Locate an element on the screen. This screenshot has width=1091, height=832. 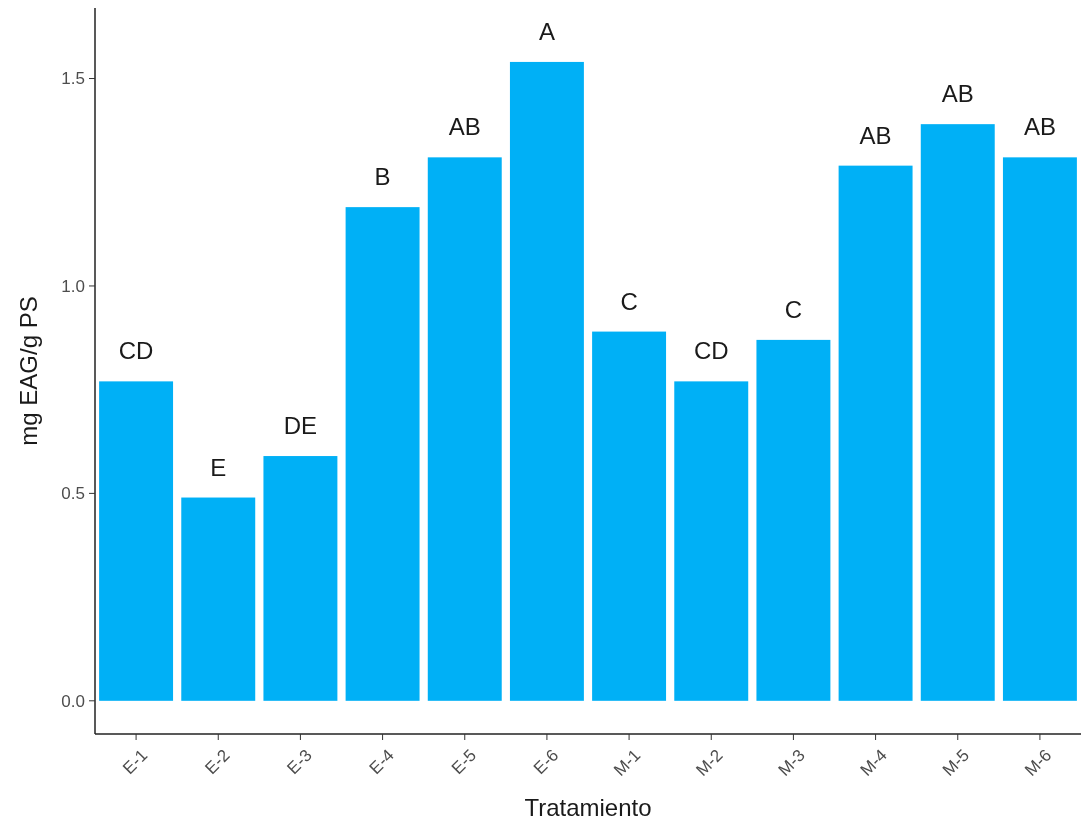
annotation: DE is located at coordinates (300, 426).